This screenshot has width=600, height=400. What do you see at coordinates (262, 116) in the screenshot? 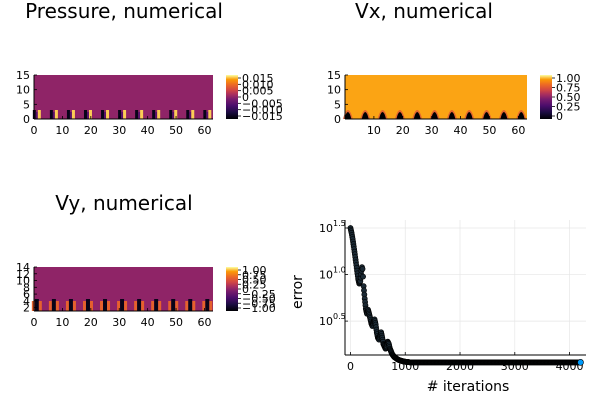
I see `colorbar-tick-label: −0.015` at bounding box center [262, 116].